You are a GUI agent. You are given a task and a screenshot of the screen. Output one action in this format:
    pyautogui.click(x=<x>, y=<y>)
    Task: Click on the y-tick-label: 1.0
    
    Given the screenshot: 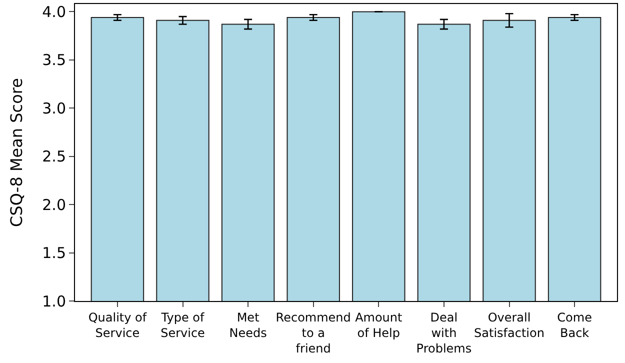 What is the action you would take?
    pyautogui.click(x=54, y=301)
    